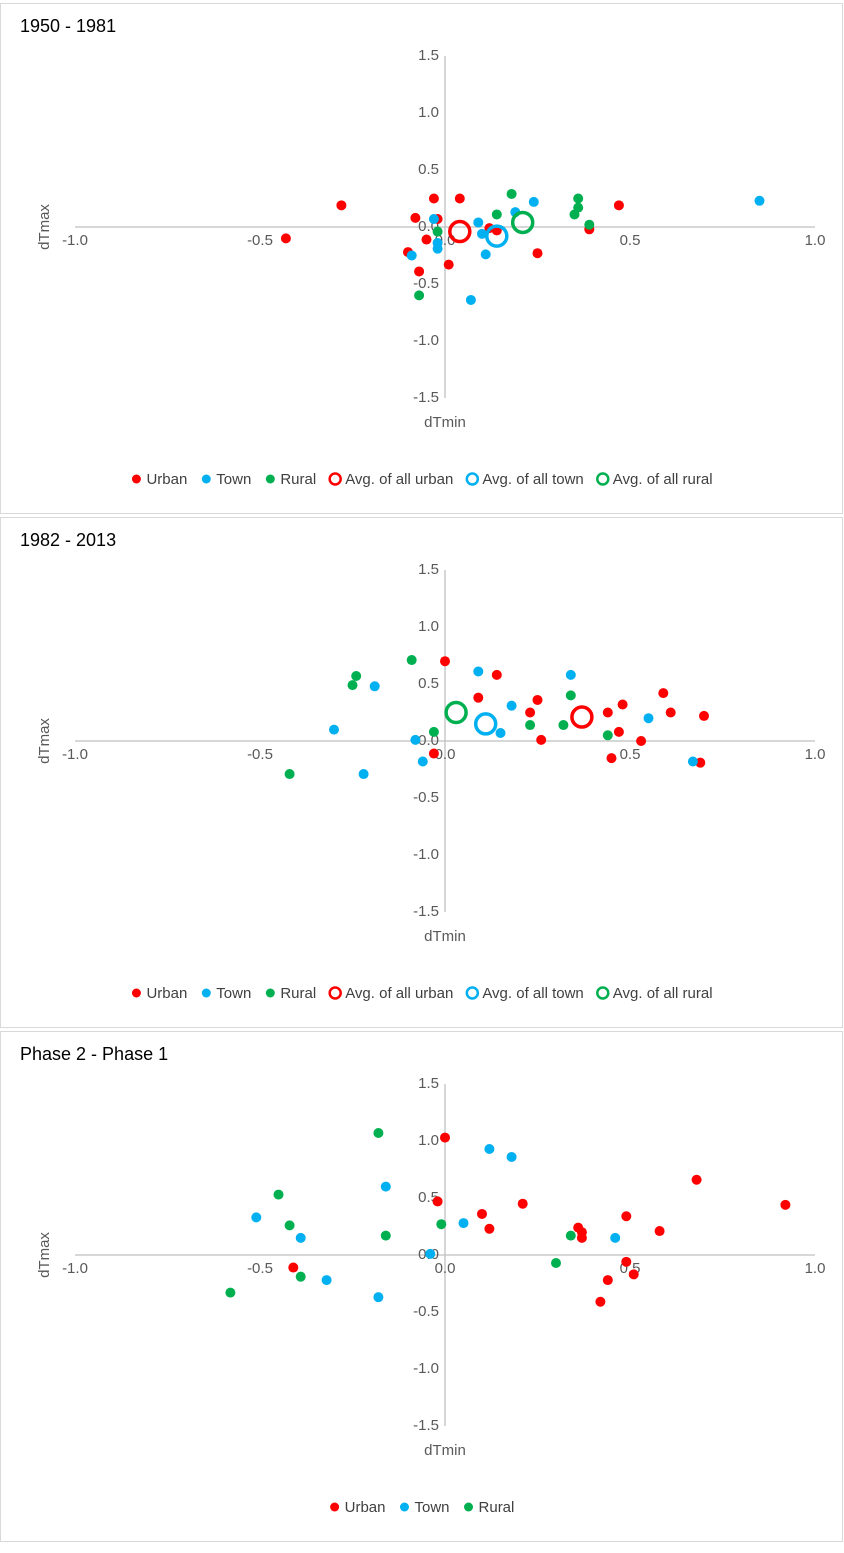 The height and width of the screenshot is (1553, 844). What do you see at coordinates (94, 1054) in the screenshot?
I see `chart-title: Phase 2 - Phase 1` at bounding box center [94, 1054].